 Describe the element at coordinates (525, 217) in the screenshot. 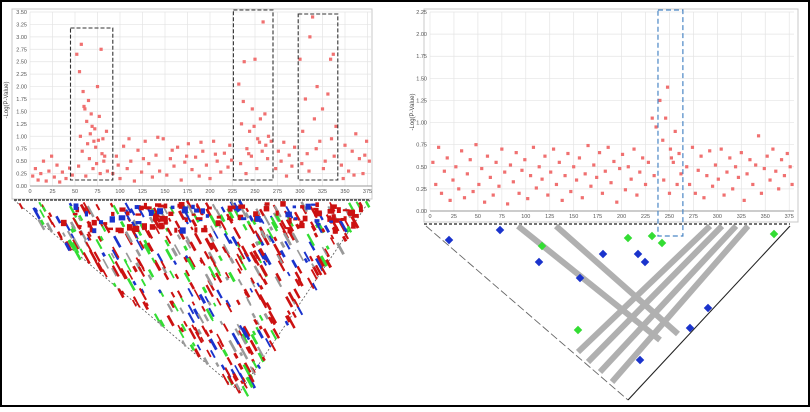

I see `x-tick-label: 100` at that location.